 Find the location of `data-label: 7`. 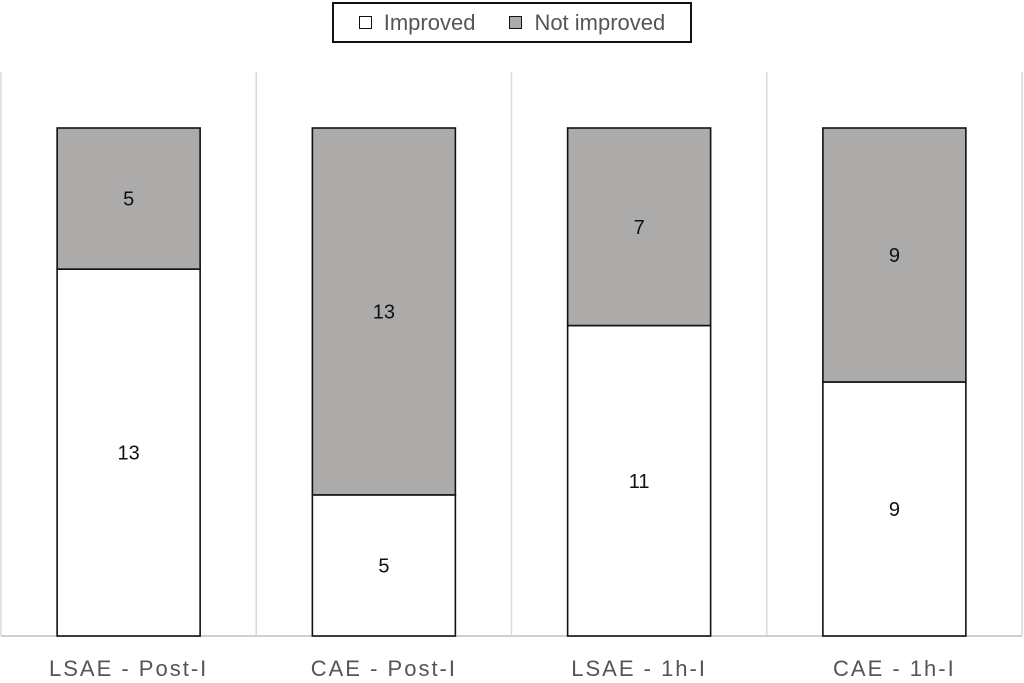

data-label: 7 is located at coordinates (639, 228).